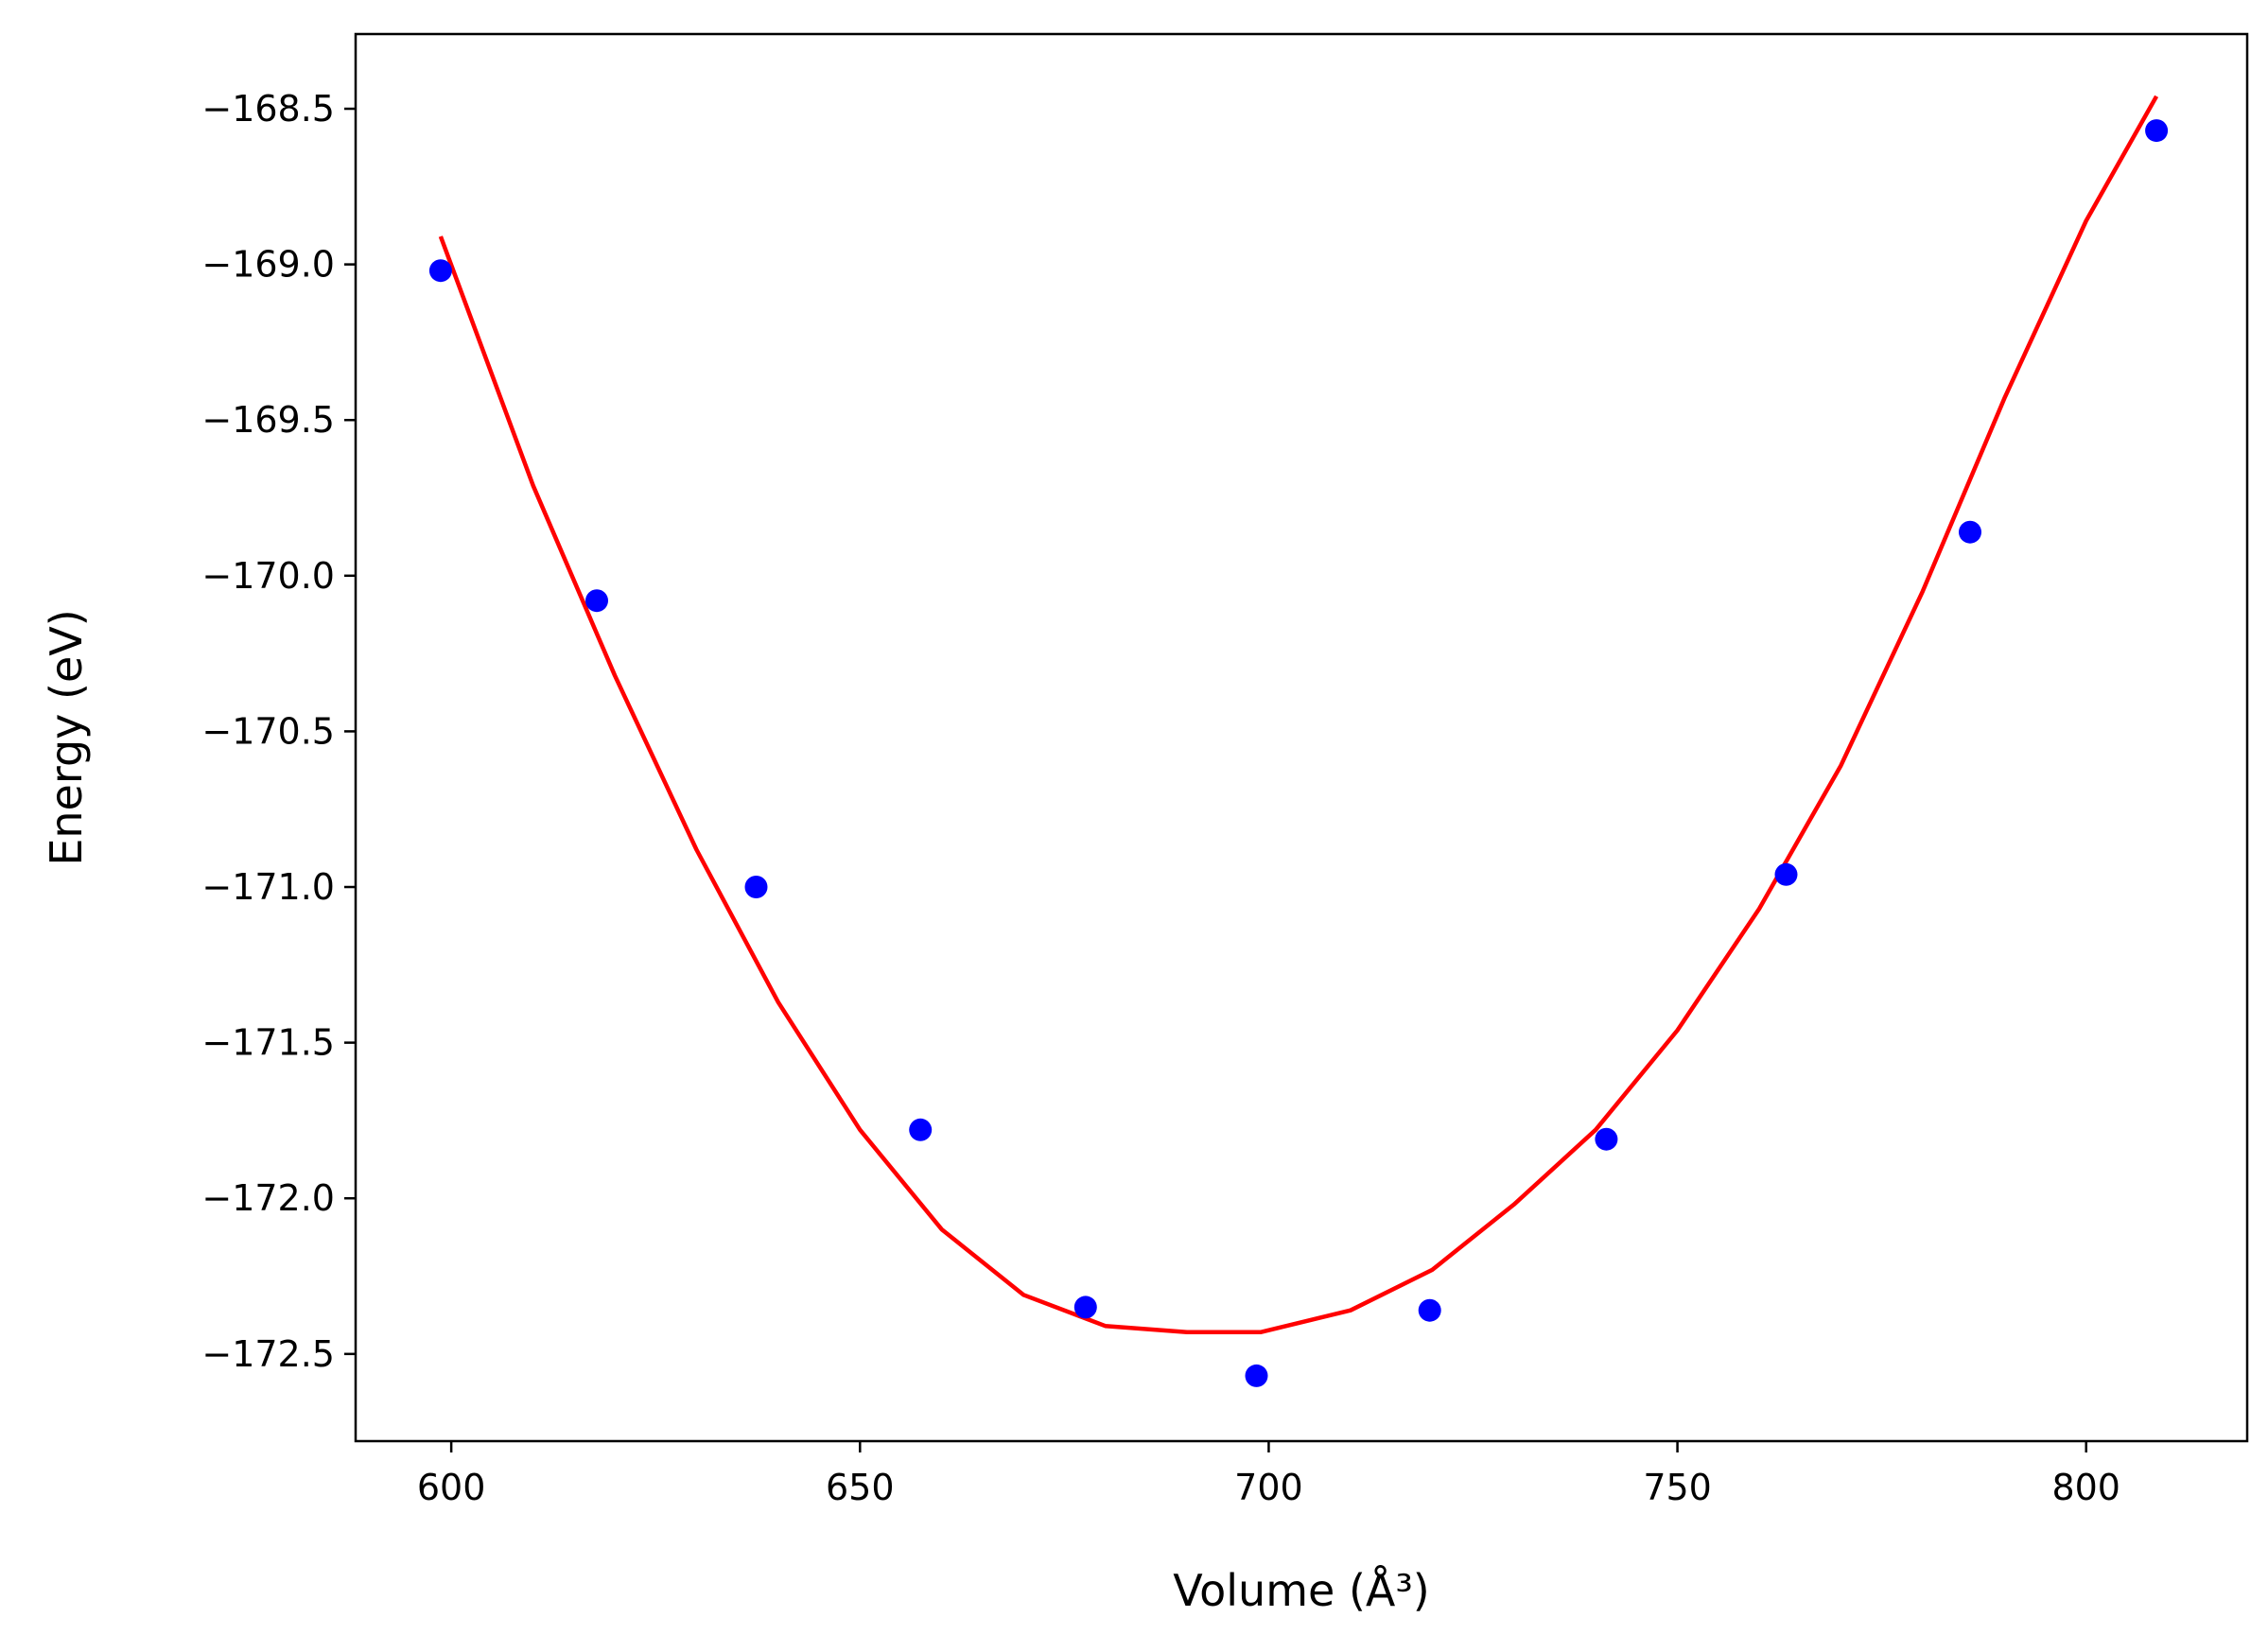 The image size is (2268, 1652). I want to click on x-tick-label: 650, so click(860, 1488).